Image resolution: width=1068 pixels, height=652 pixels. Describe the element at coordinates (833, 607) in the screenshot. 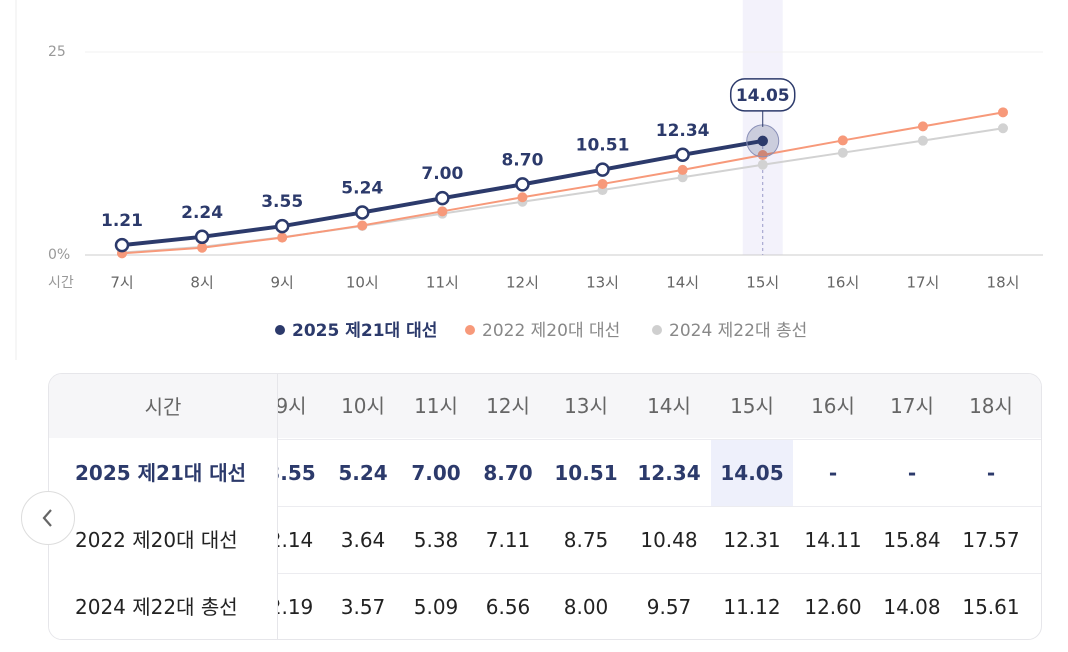

I see `table-cell: 12.60` at that location.